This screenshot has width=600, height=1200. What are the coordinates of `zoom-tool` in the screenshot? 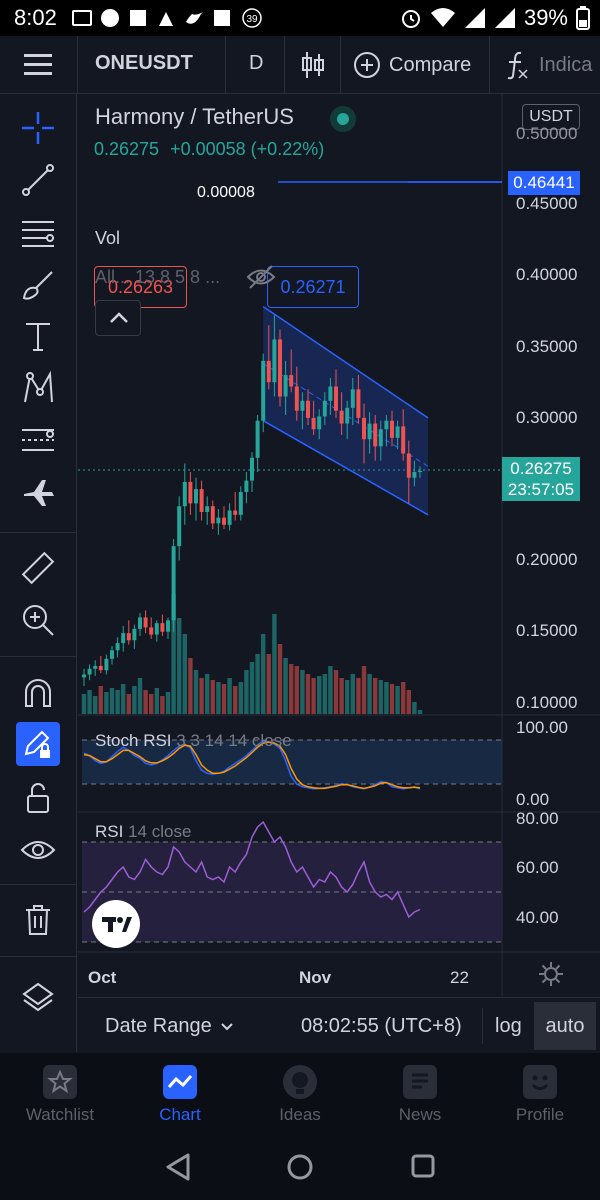 It's located at (38, 620).